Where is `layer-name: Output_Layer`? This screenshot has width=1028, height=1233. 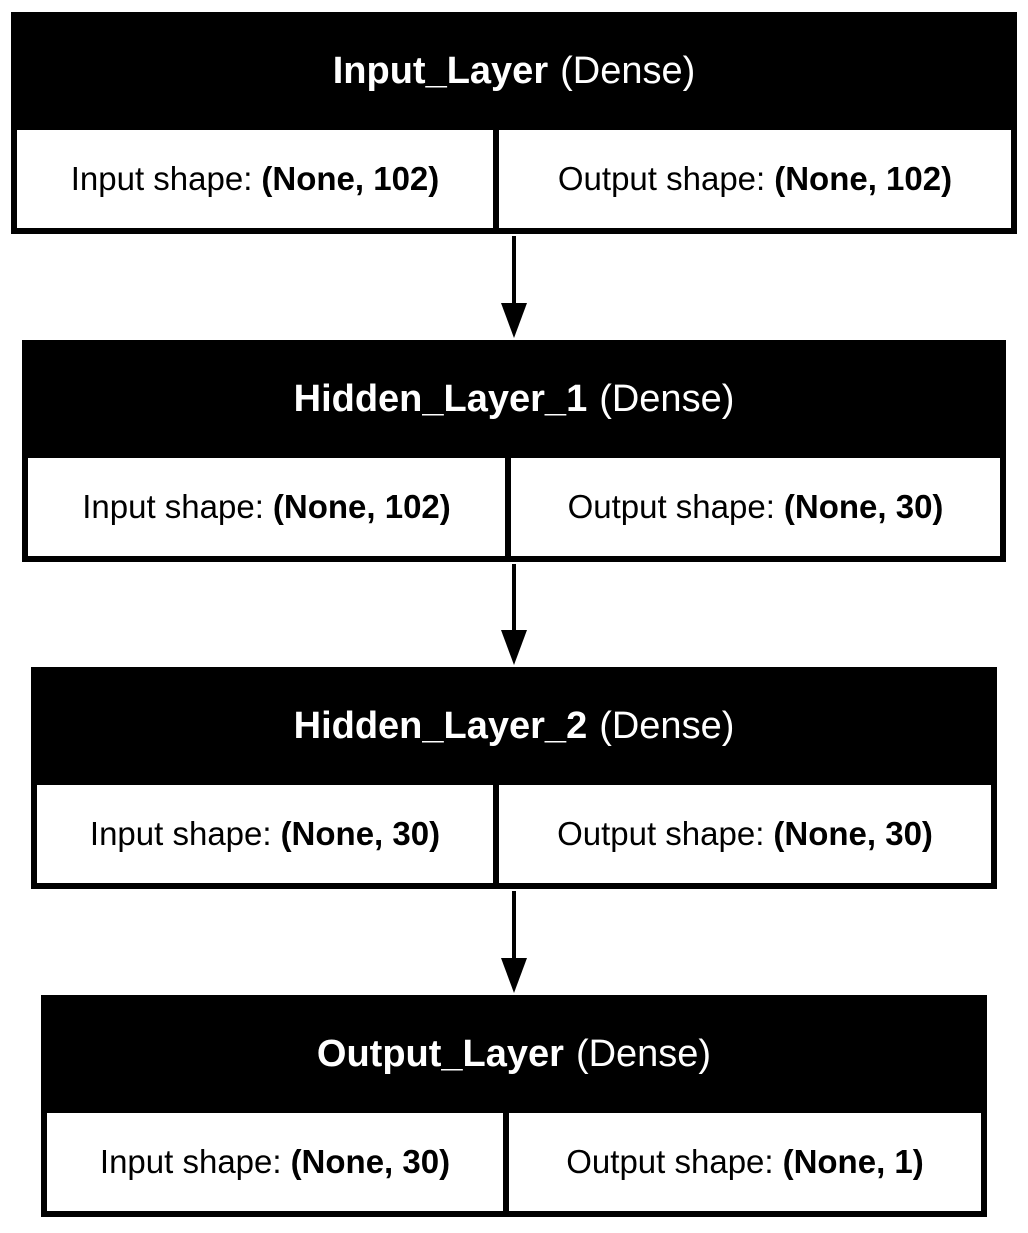
layer-name: Output_Layer is located at coordinates (440, 1053).